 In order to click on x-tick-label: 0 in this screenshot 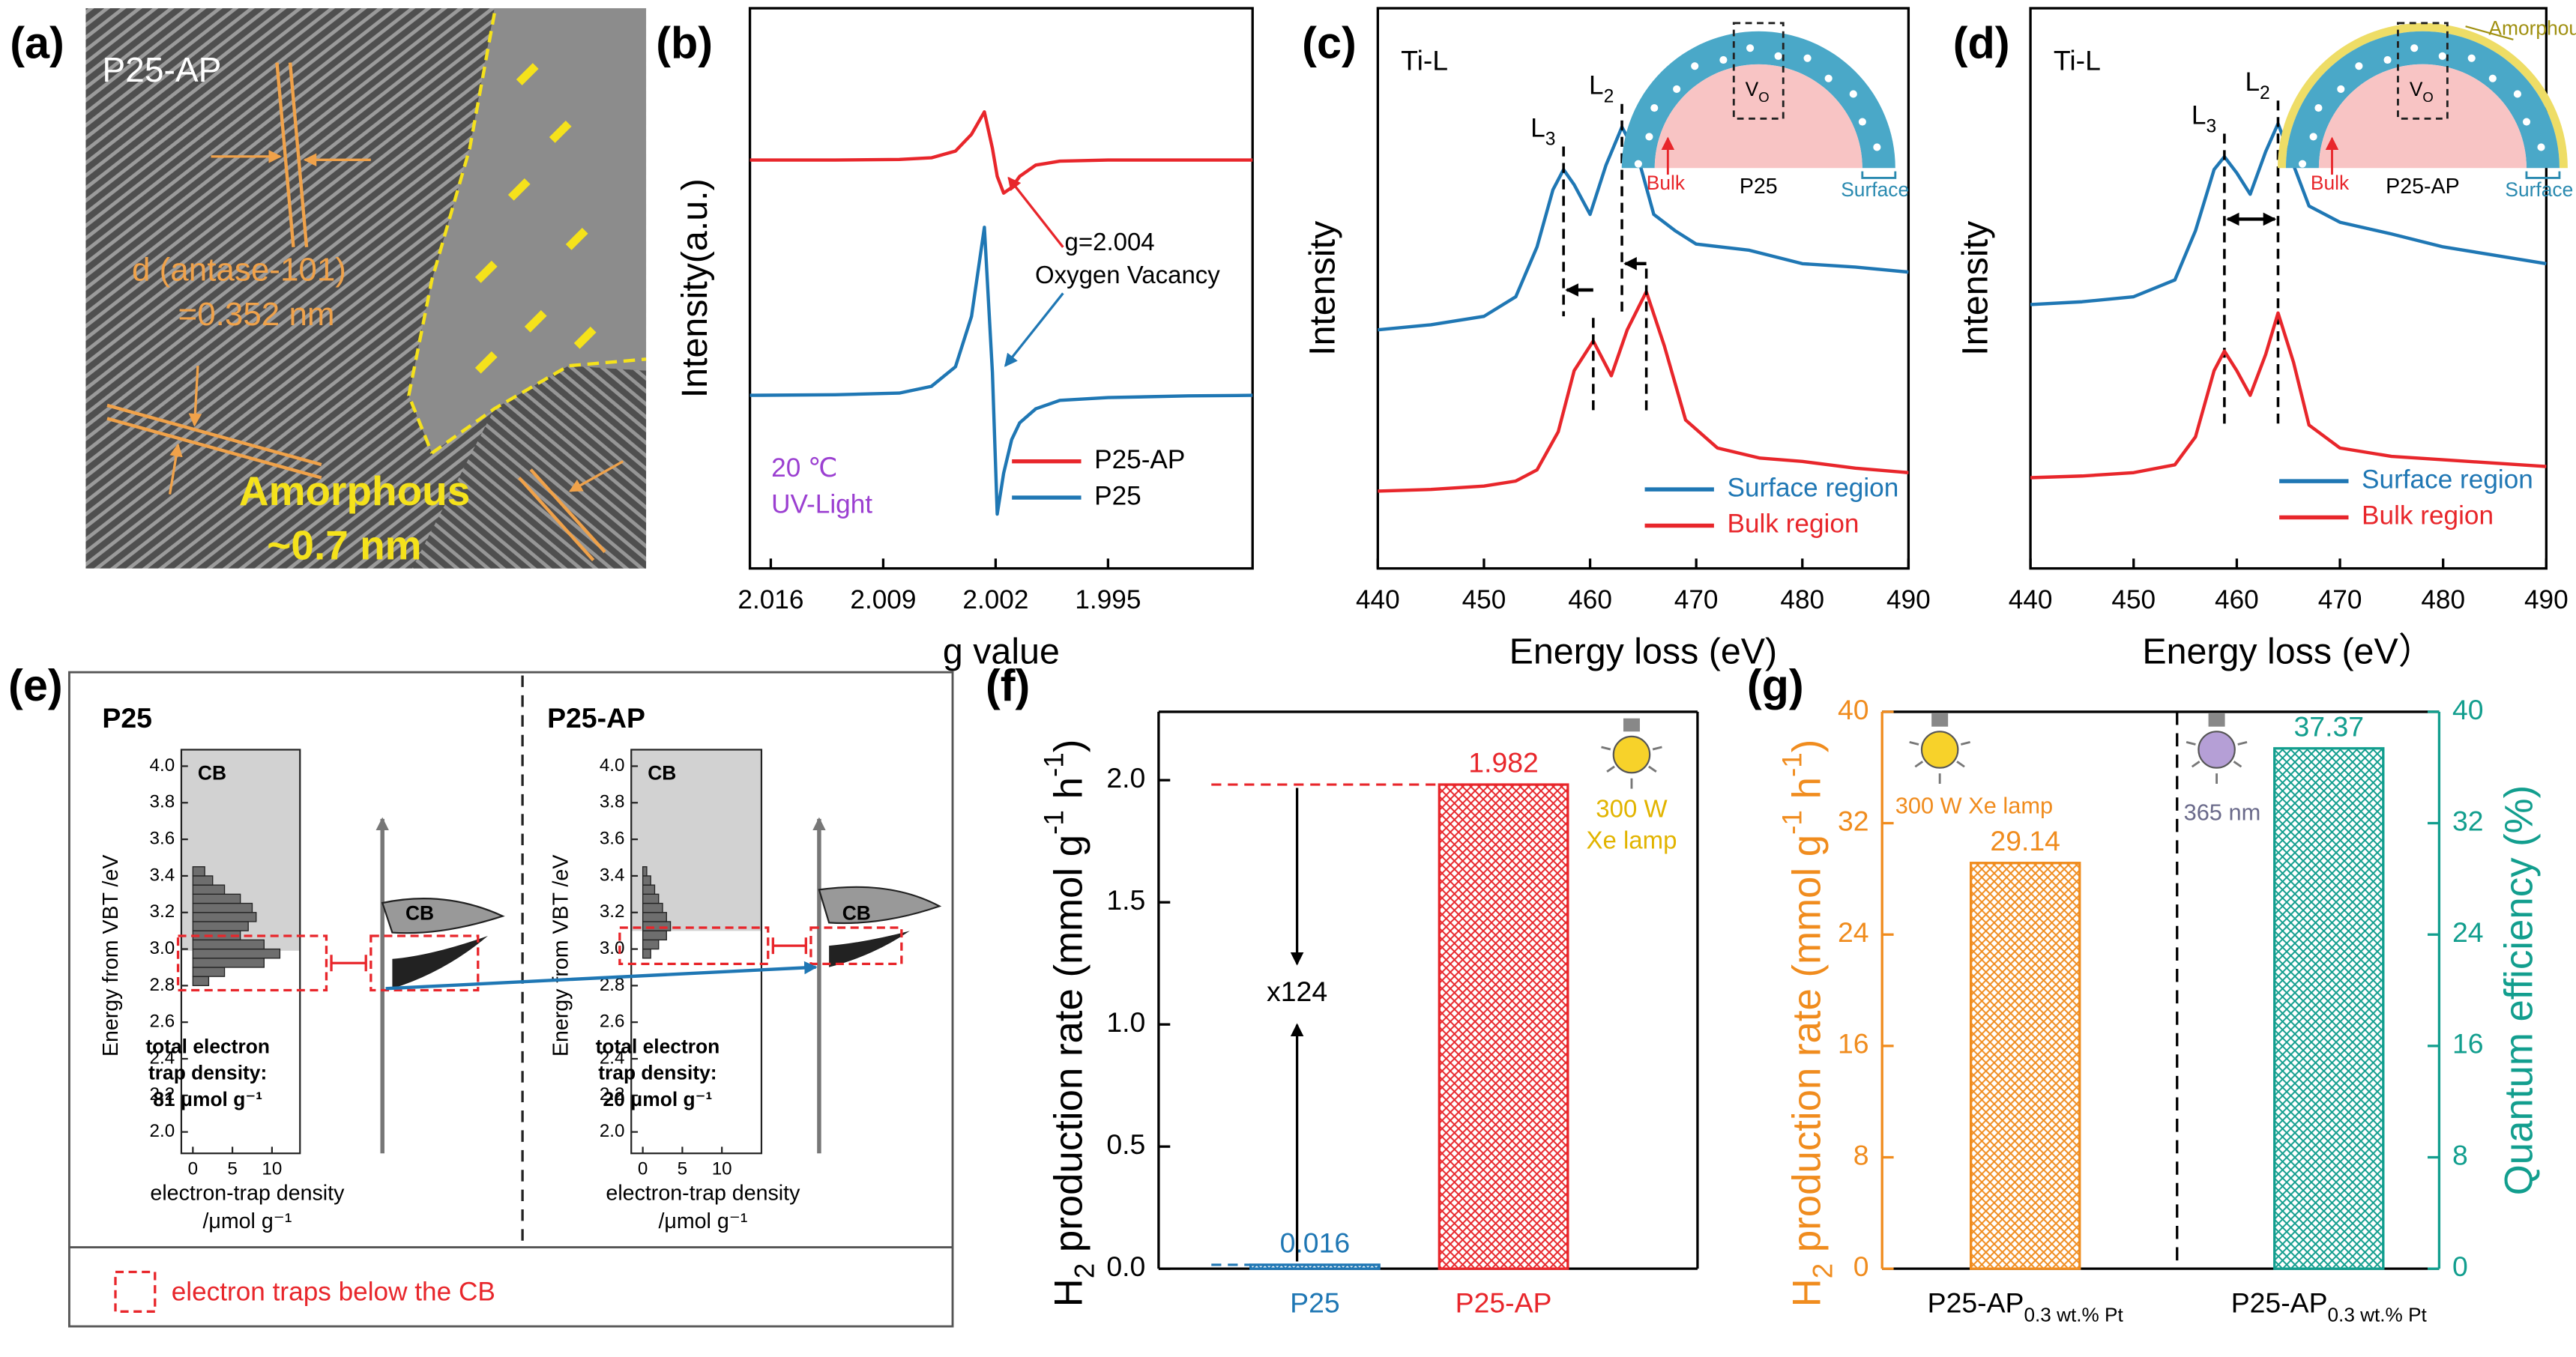, I will do `click(193, 1169)`.